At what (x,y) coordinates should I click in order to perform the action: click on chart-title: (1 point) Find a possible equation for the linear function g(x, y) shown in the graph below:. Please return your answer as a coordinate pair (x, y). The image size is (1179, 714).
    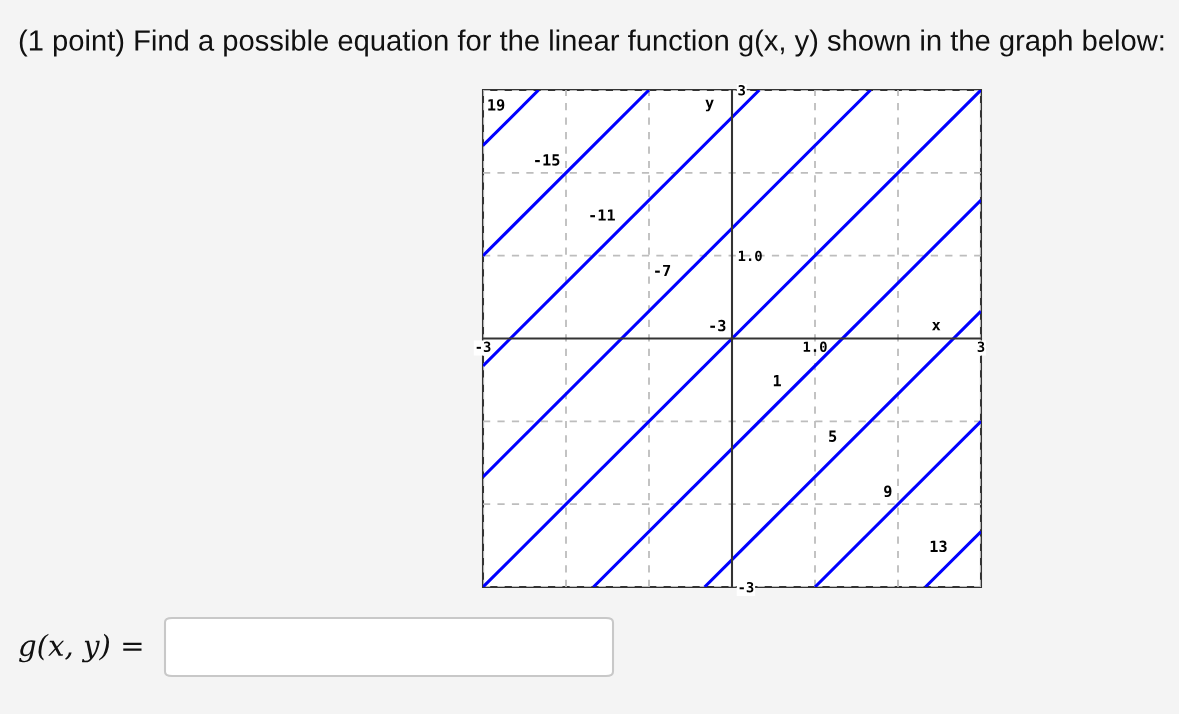
    Looking at the image, I should click on (591, 43).